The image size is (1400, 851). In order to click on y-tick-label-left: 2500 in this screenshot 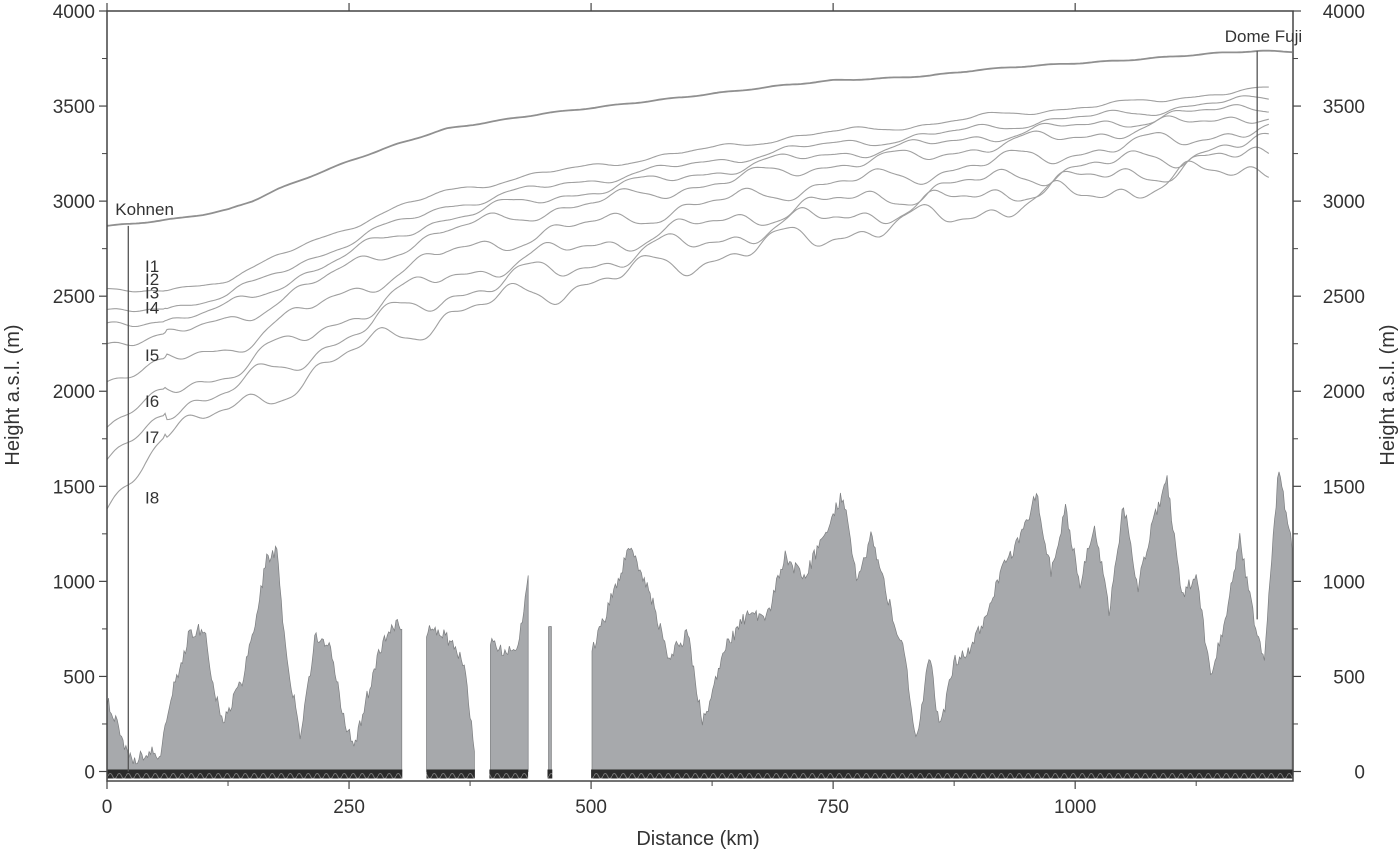, I will do `click(74, 297)`.